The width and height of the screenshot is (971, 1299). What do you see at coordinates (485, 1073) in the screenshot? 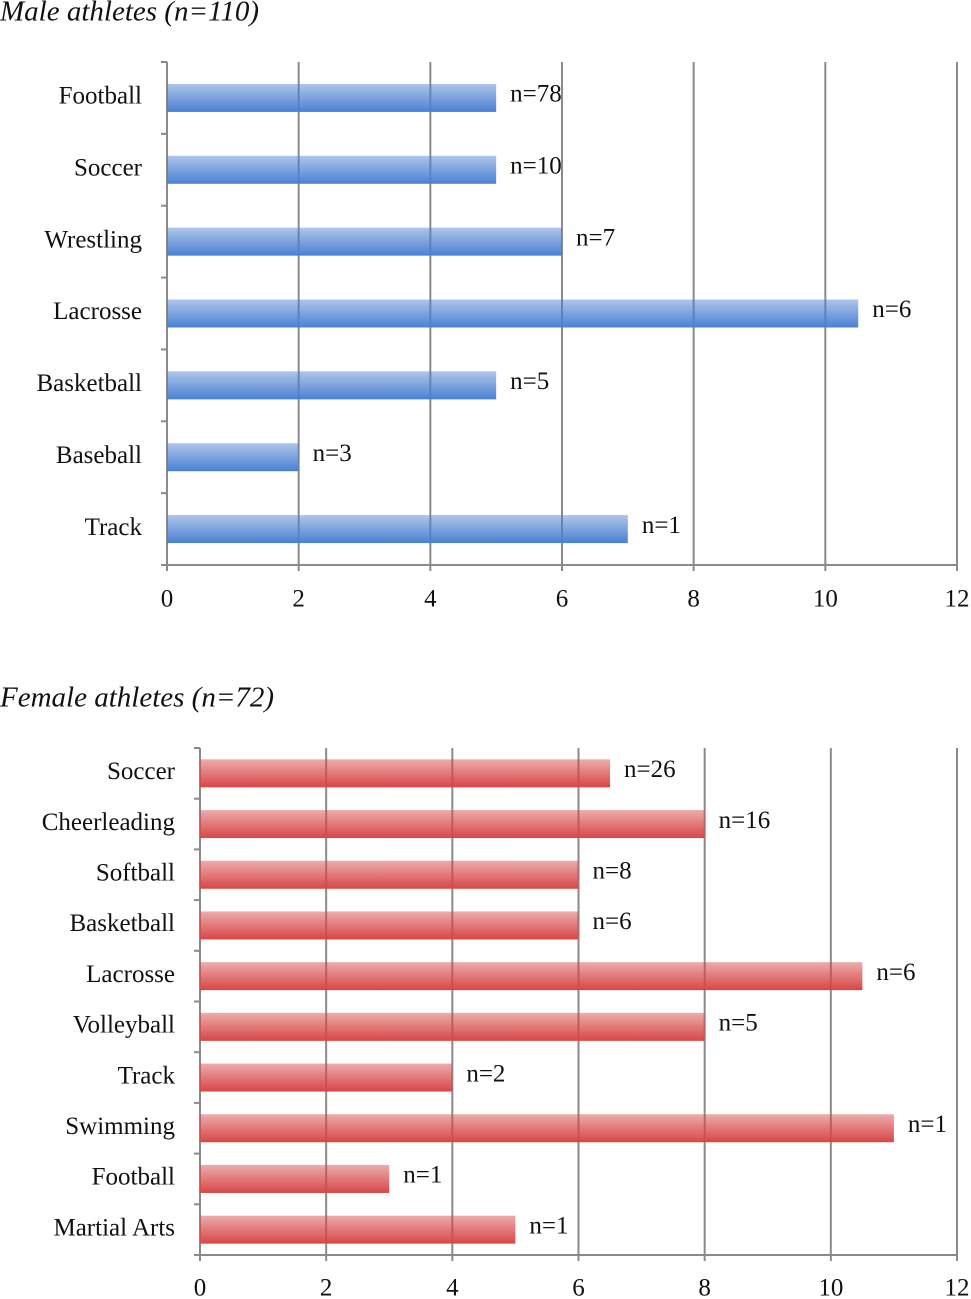
I see `bar-annotation: n=2` at bounding box center [485, 1073].